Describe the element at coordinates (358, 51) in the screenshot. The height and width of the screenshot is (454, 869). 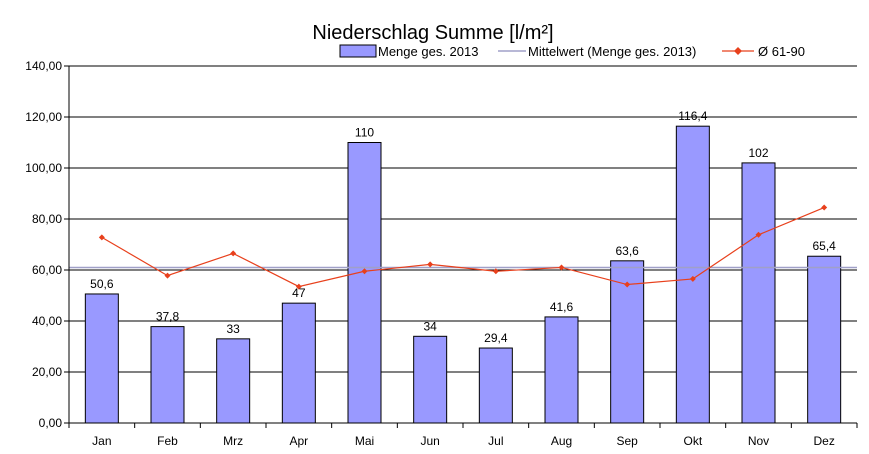
I see `legend-swatch-bars` at that location.